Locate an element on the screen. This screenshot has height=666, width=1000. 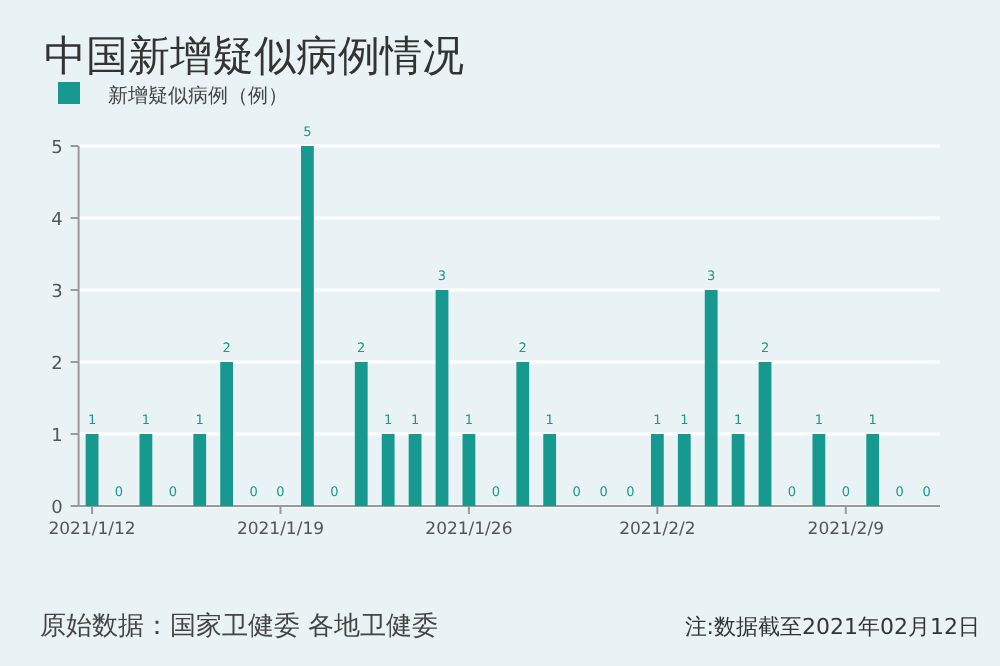
text: 注:数据截至2021年02月12日 is located at coordinates (832, 627).